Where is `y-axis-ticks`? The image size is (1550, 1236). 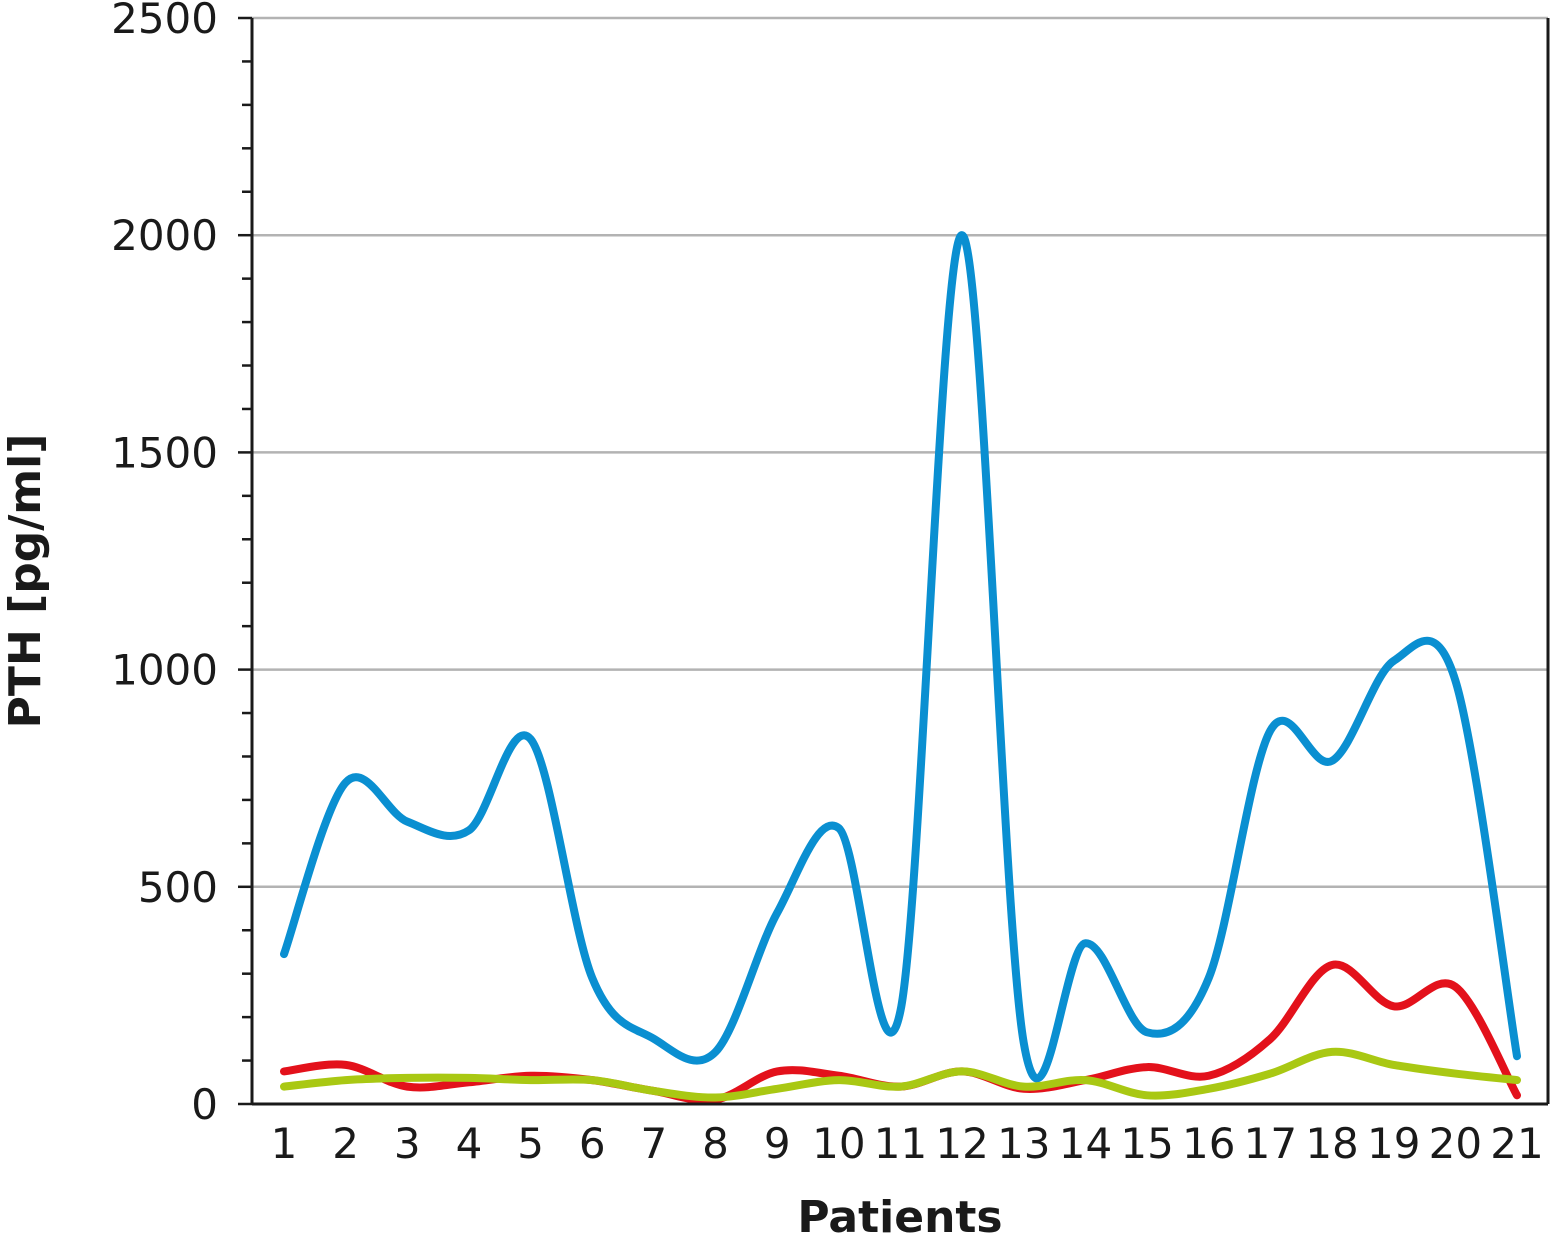
y-axis-ticks is located at coordinates (245, 561).